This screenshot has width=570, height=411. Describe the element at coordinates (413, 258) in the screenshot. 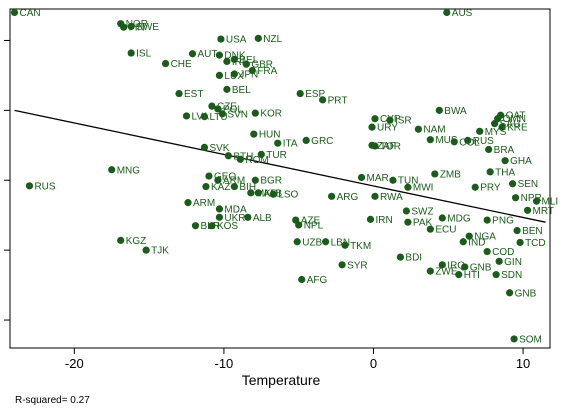

I see `point-label: BDI` at that location.